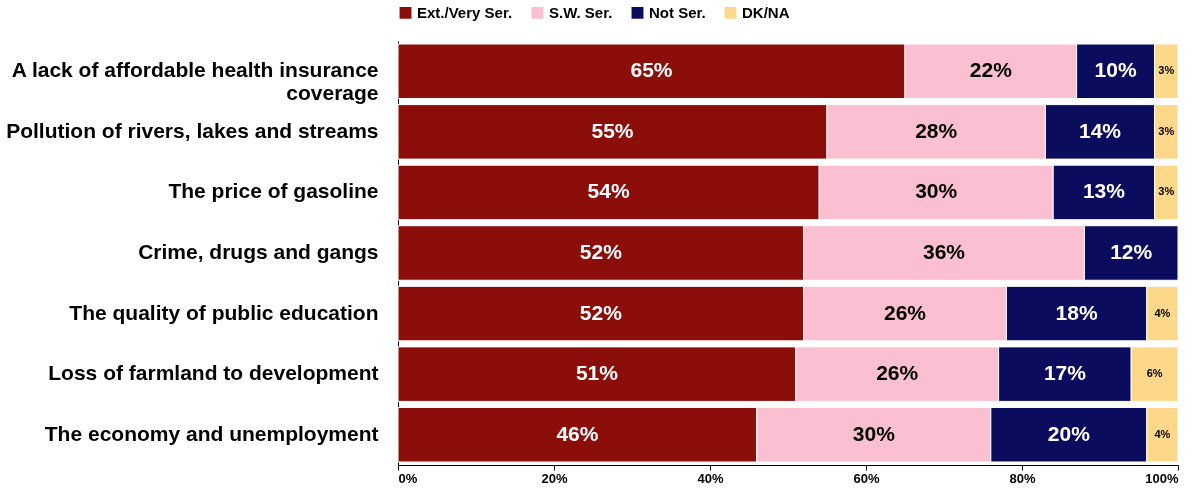  Describe the element at coordinates (258, 251) in the screenshot. I see `y-tick-label: Crime, drugs and gangs` at that location.